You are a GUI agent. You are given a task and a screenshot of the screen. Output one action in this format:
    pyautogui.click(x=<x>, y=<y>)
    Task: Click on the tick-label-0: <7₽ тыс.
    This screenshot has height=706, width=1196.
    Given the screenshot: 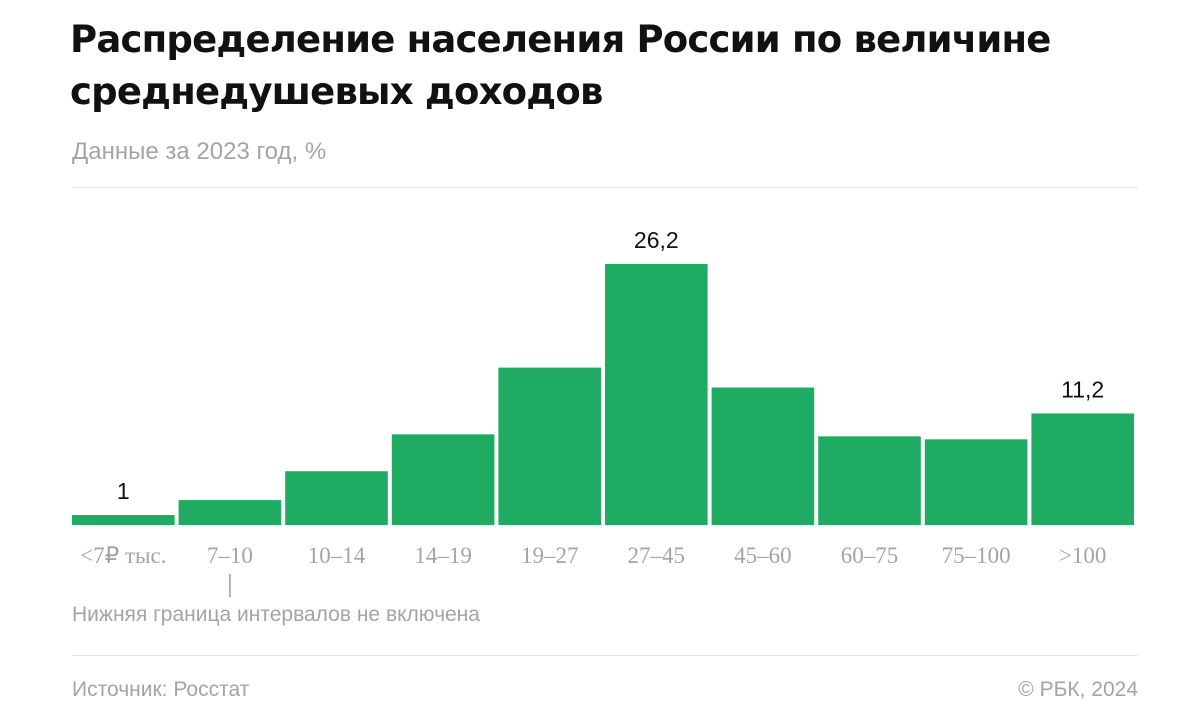 What is the action you would take?
    pyautogui.click(x=123, y=555)
    